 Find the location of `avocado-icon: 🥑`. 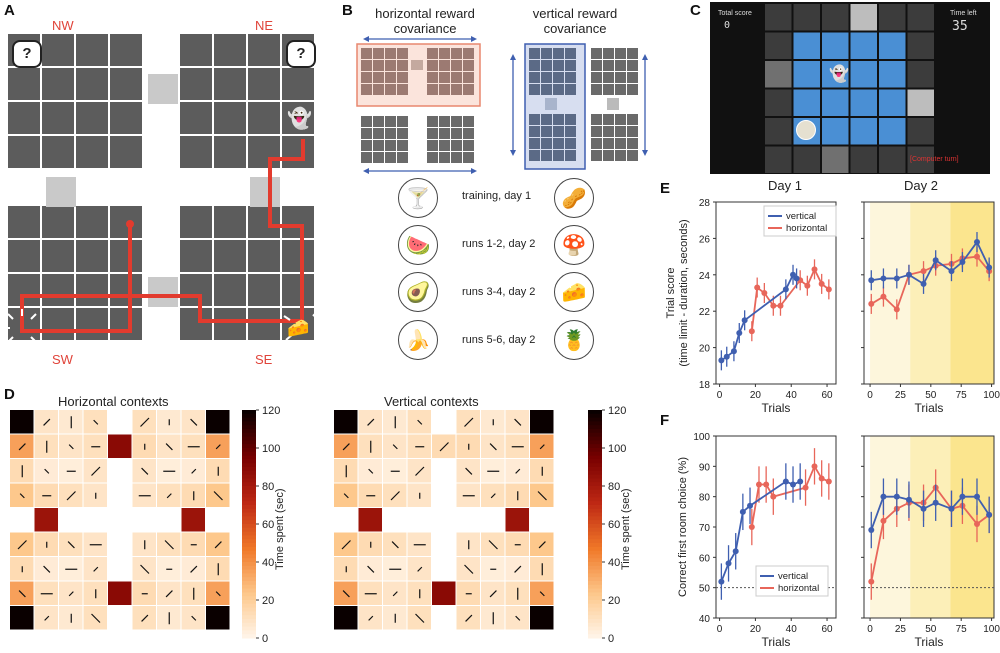

avocado-icon: 🥑 is located at coordinates (418, 292).